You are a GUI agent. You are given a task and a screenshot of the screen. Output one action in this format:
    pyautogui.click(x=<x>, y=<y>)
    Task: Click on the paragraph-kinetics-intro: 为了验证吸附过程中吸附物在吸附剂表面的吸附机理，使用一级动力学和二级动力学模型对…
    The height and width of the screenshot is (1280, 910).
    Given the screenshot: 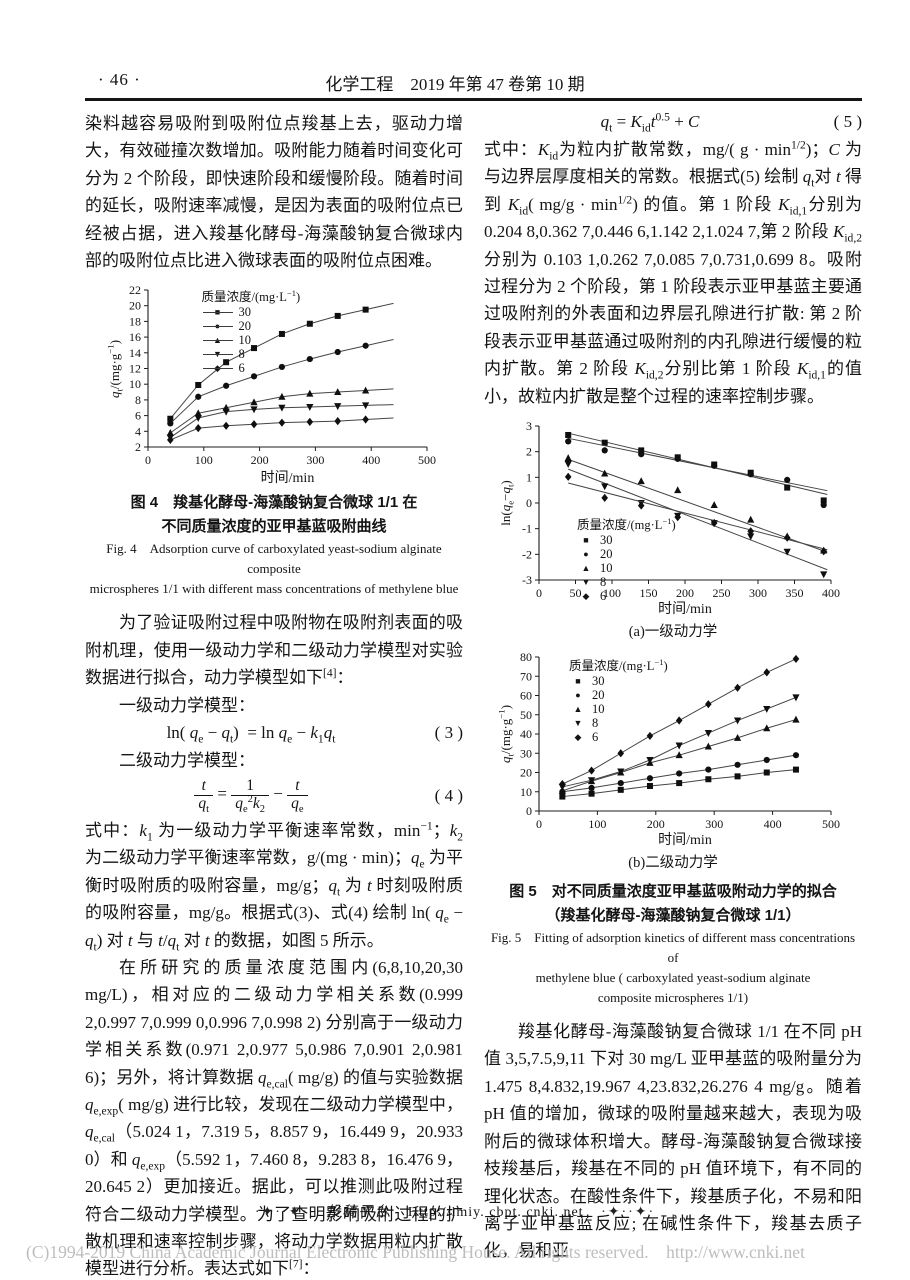 What is the action you would take?
    pyautogui.click(x=274, y=650)
    